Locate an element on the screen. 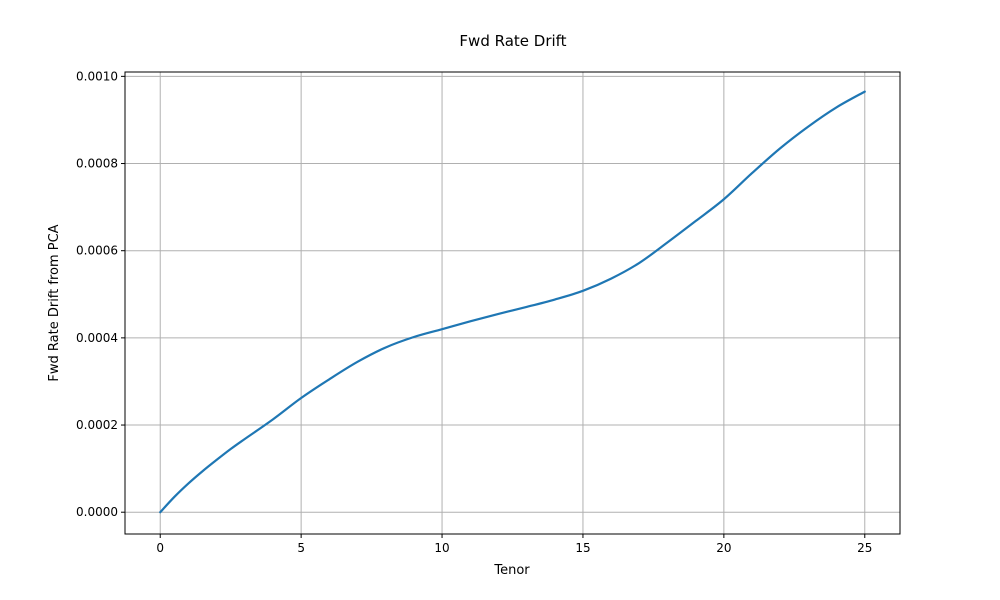 The height and width of the screenshot is (600, 1000). y-tick-label: 0.0006 is located at coordinates (97, 251).